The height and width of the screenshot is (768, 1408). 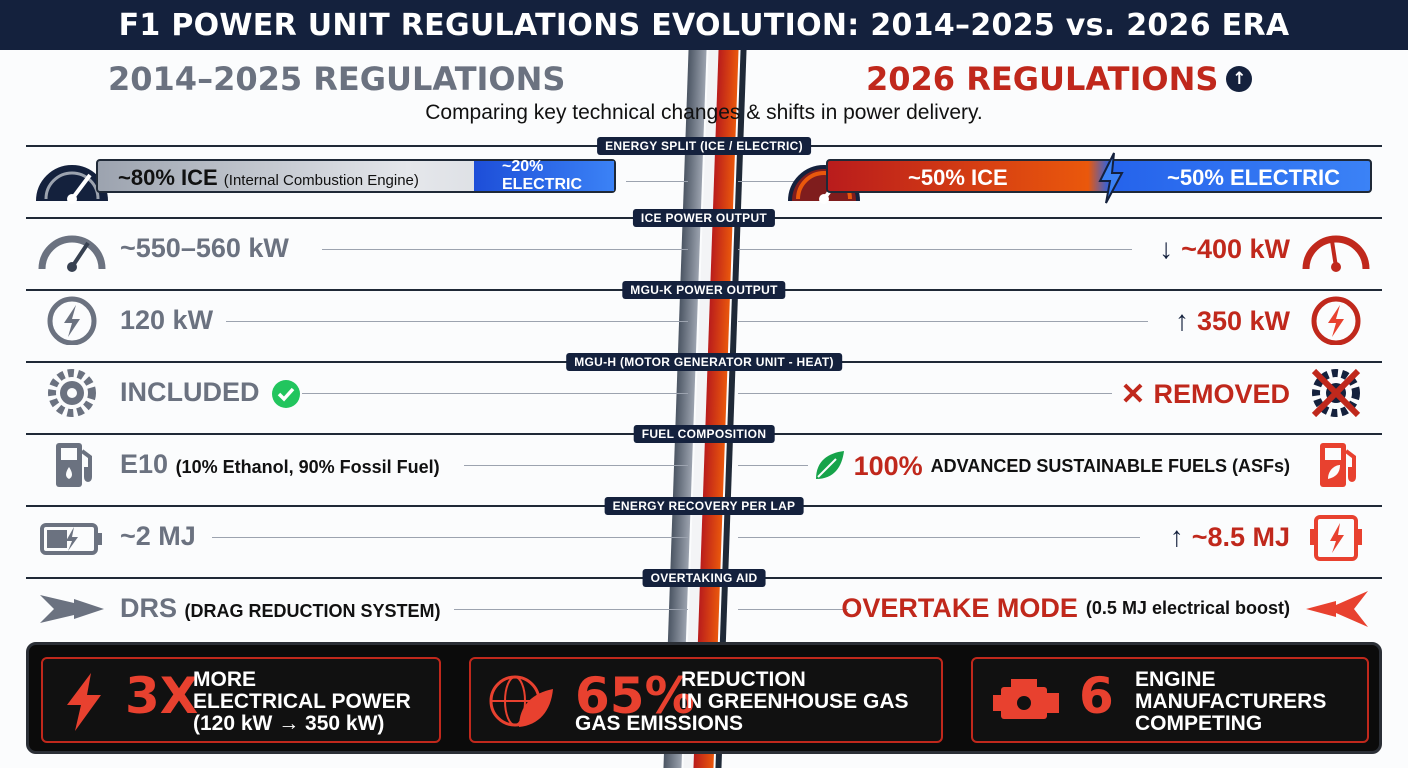 What do you see at coordinates (1042, 79) in the screenshot?
I see `right-era-heading-text: 2026 REGULATIONS` at bounding box center [1042, 79].